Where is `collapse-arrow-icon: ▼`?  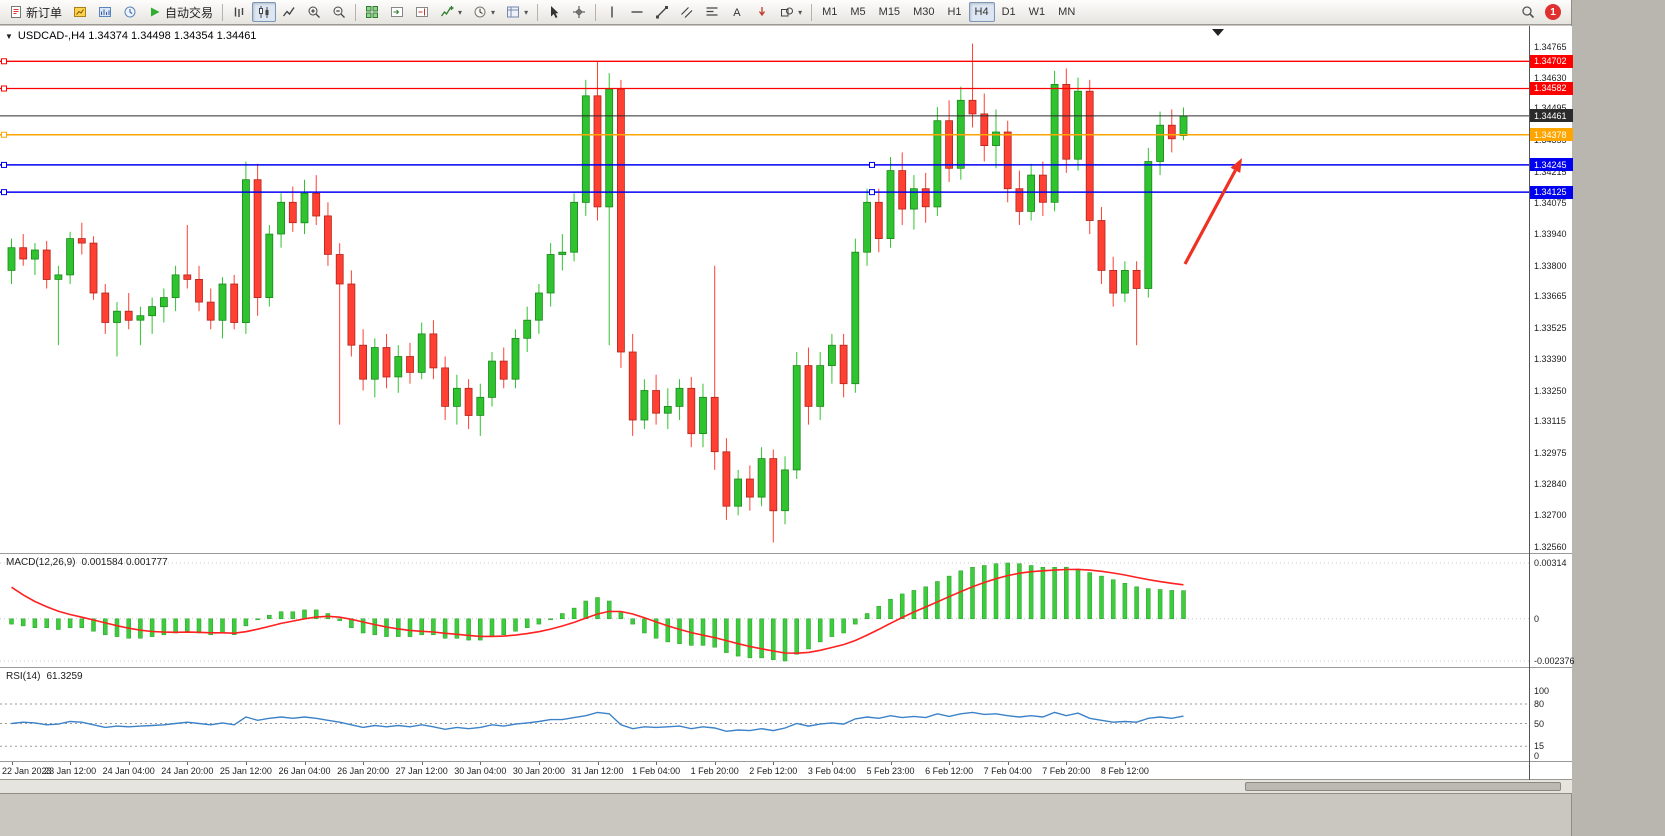
collapse-arrow-icon: ▼ is located at coordinates (9, 36).